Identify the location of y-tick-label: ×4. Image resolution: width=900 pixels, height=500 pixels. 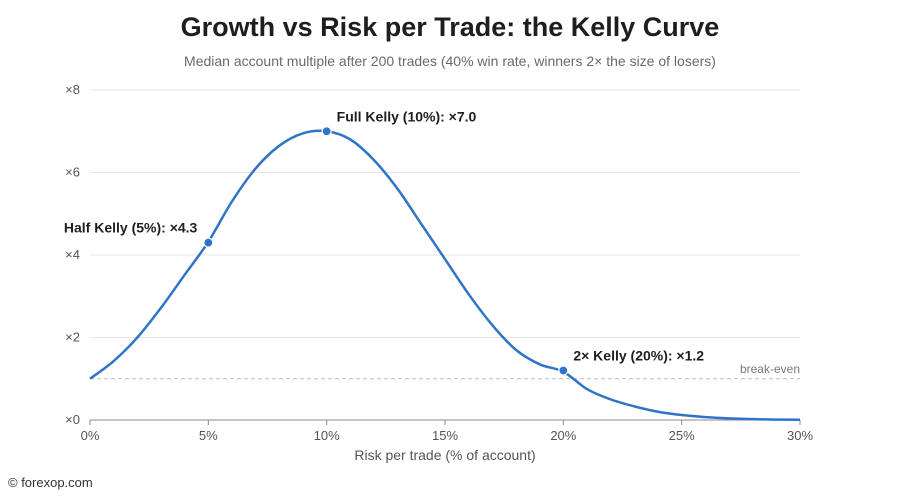
(72, 254).